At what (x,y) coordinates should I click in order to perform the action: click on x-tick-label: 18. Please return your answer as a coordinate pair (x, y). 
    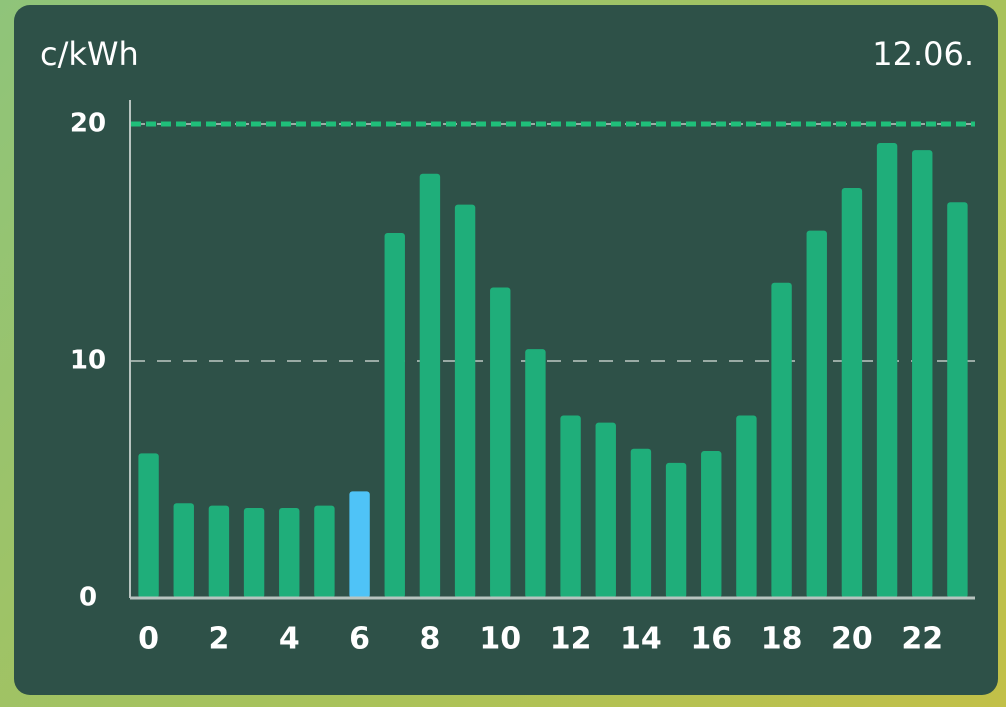
    Looking at the image, I should click on (782, 639).